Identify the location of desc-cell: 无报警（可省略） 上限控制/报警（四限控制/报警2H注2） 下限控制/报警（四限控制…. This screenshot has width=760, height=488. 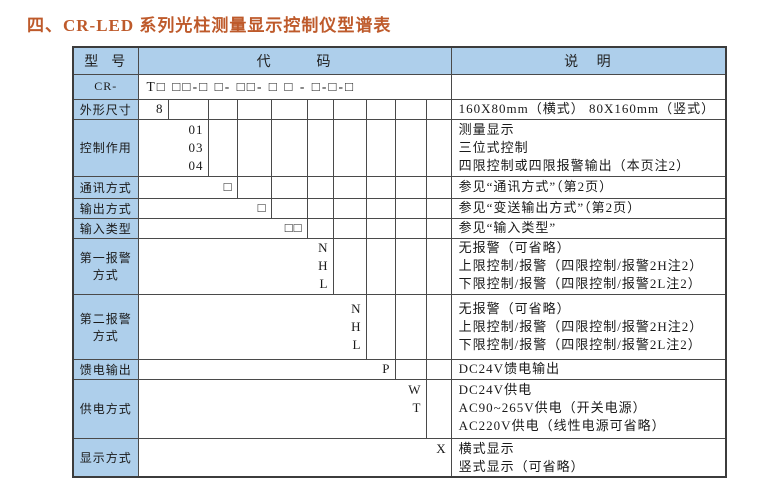
(588, 266).